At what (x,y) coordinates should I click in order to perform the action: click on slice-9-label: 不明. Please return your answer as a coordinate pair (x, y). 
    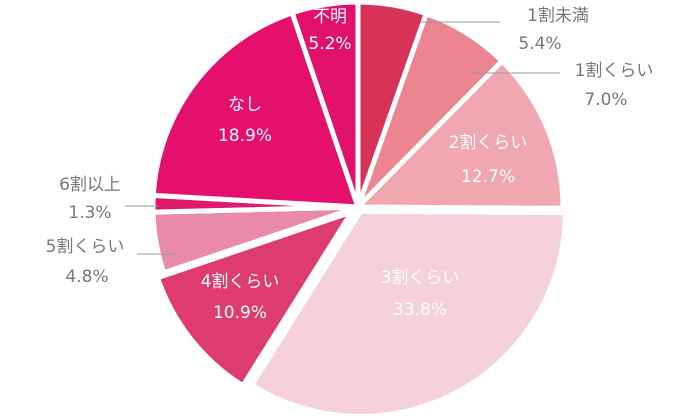
    Looking at the image, I should click on (330, 17).